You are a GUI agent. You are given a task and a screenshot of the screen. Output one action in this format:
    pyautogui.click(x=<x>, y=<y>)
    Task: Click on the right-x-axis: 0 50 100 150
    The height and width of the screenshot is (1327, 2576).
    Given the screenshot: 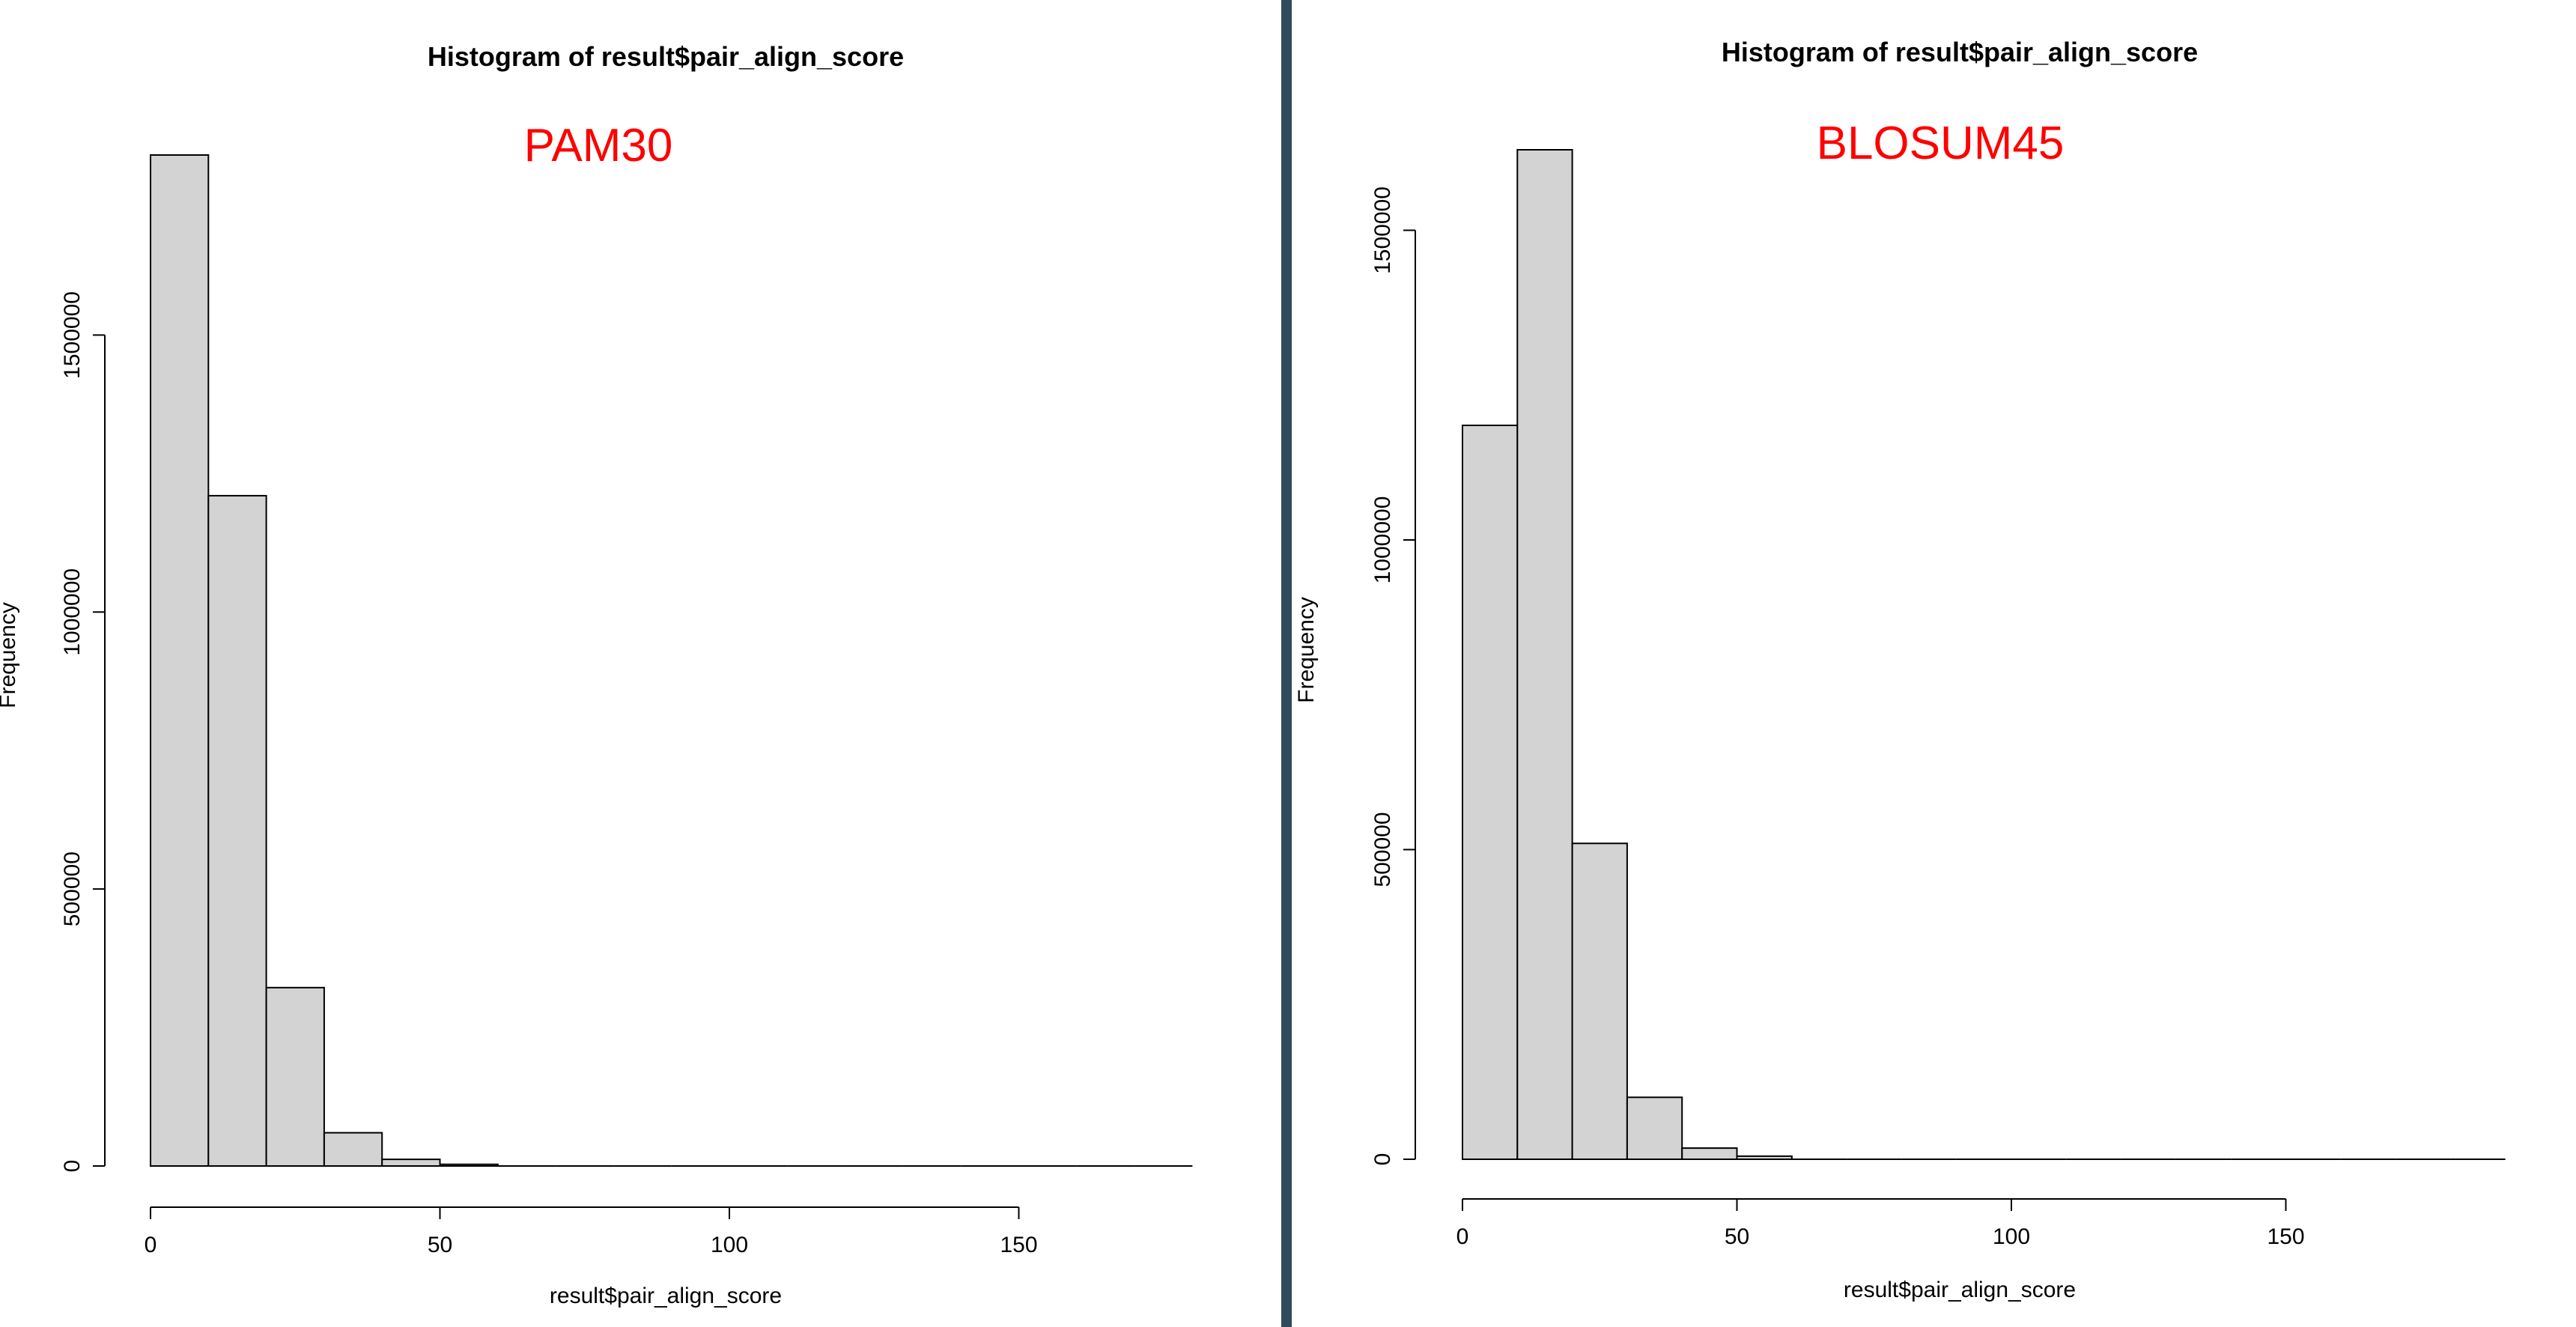 What is the action you would take?
    pyautogui.click(x=1880, y=1223)
    